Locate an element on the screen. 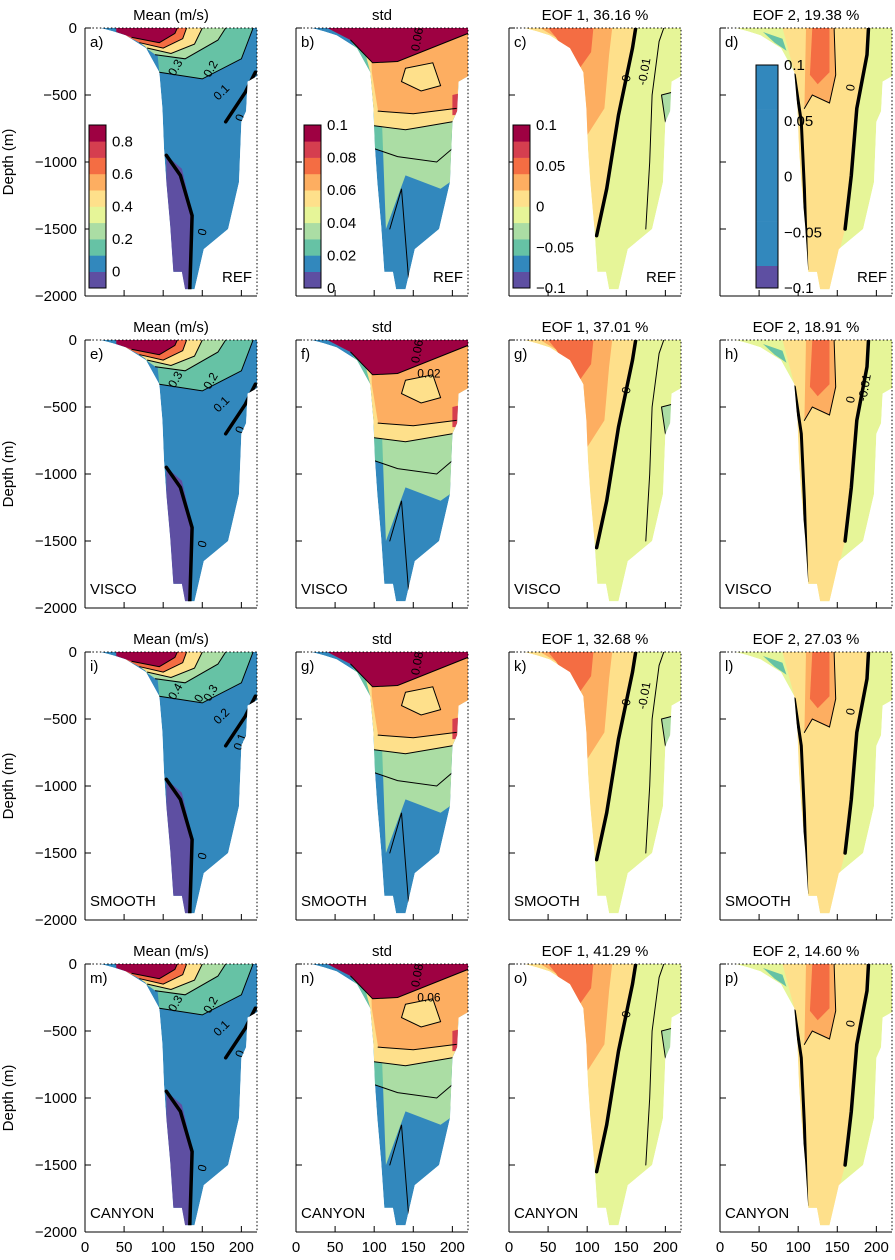 This screenshot has height=1260, width=895. panel-letter: m) is located at coordinates (99, 978).